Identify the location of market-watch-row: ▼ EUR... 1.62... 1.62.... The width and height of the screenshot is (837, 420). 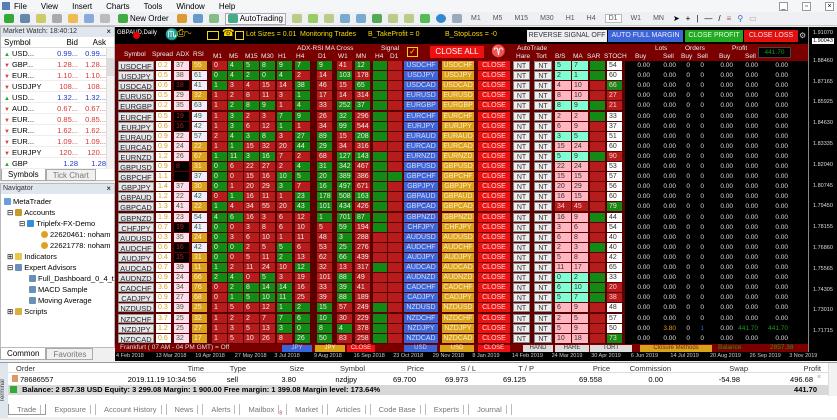
(57, 130).